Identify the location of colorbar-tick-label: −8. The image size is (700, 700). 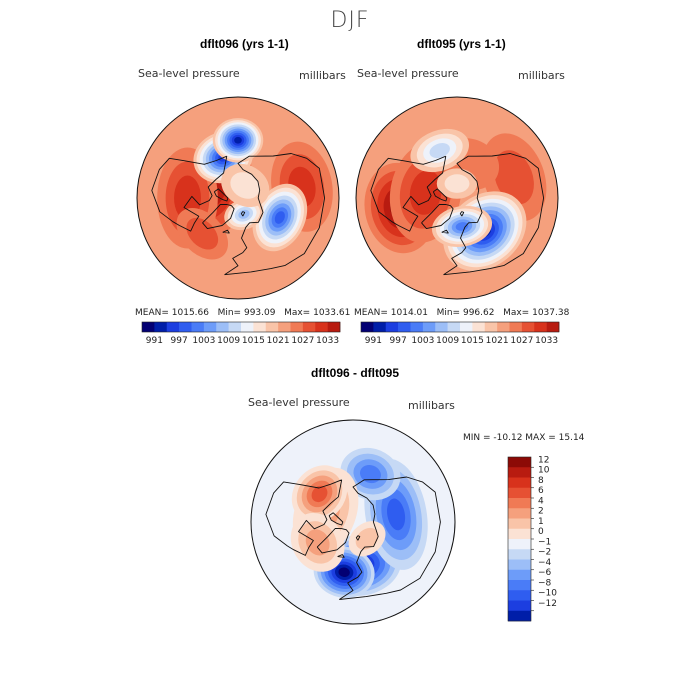
(545, 583).